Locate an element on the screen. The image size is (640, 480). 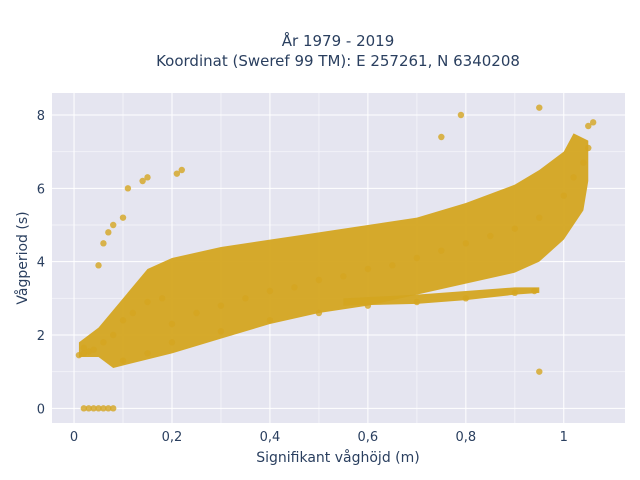
x-tick-label: 0,6 is located at coordinates (368, 437).